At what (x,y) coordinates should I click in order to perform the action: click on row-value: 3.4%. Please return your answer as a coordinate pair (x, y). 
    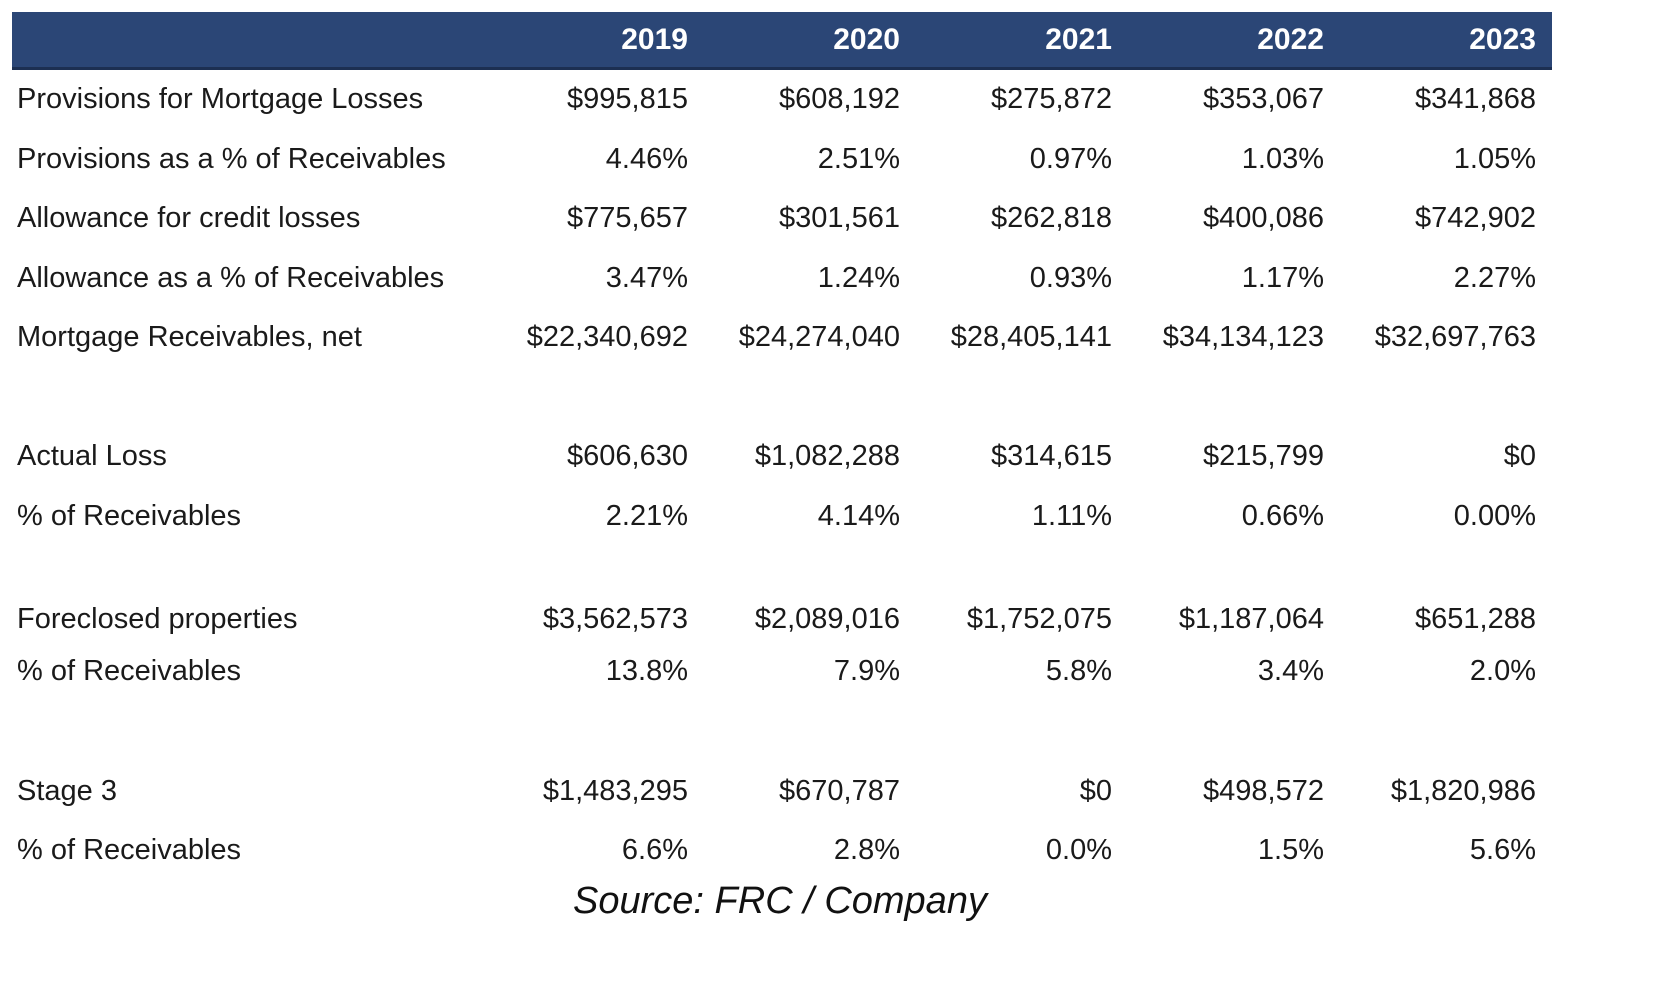
    Looking at the image, I should click on (1290, 670).